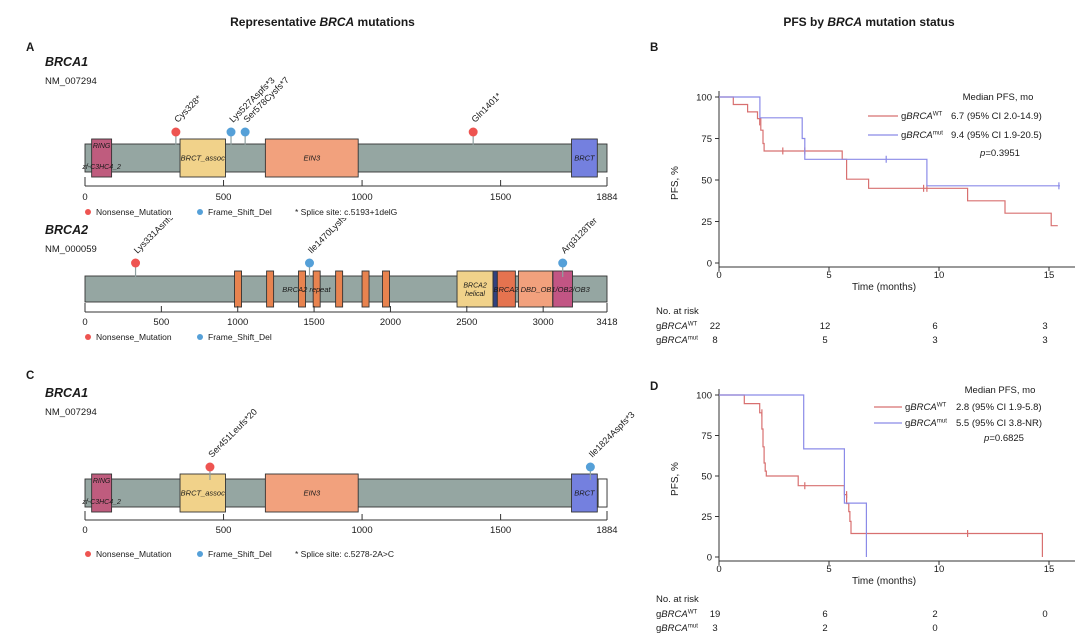 The width and height of the screenshot is (1090, 642). I want to click on svg-text: 5.5 (95% CI 3.8-NR), so click(999, 423).